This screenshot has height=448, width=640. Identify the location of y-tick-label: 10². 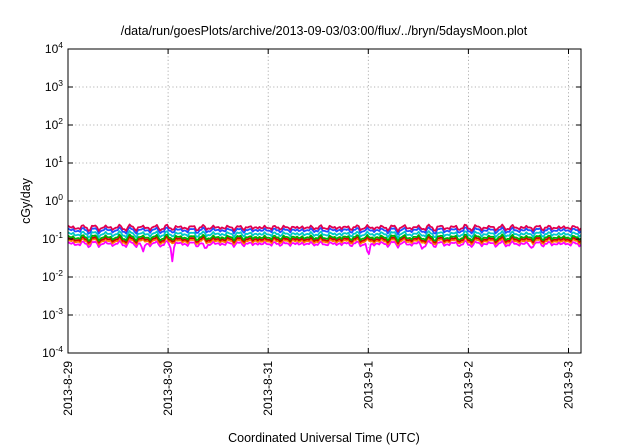
(54, 124).